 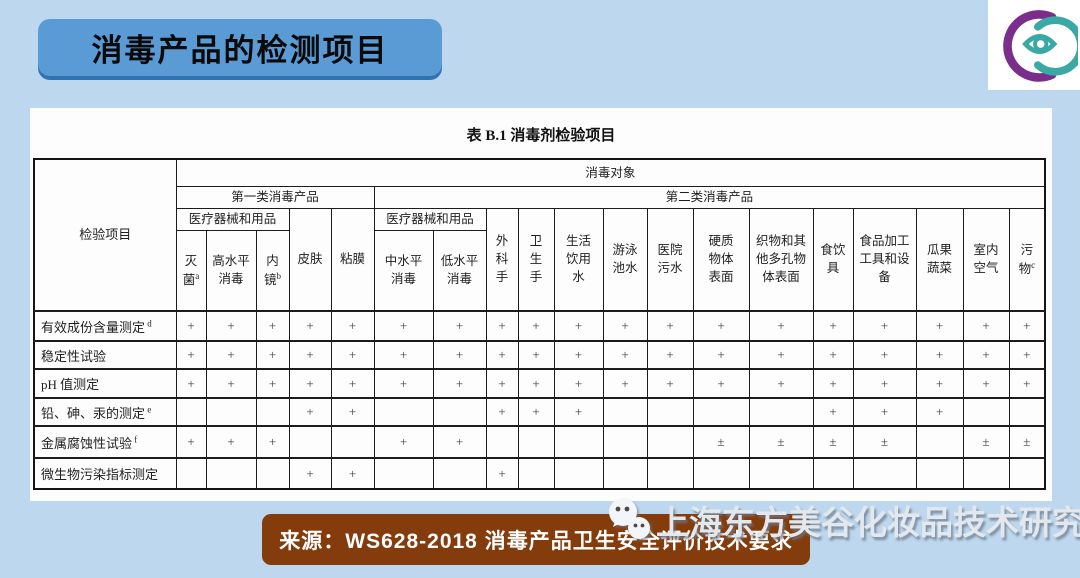 What do you see at coordinates (105, 383) in the screenshot?
I see `row-label: pH 值测定` at bounding box center [105, 383].